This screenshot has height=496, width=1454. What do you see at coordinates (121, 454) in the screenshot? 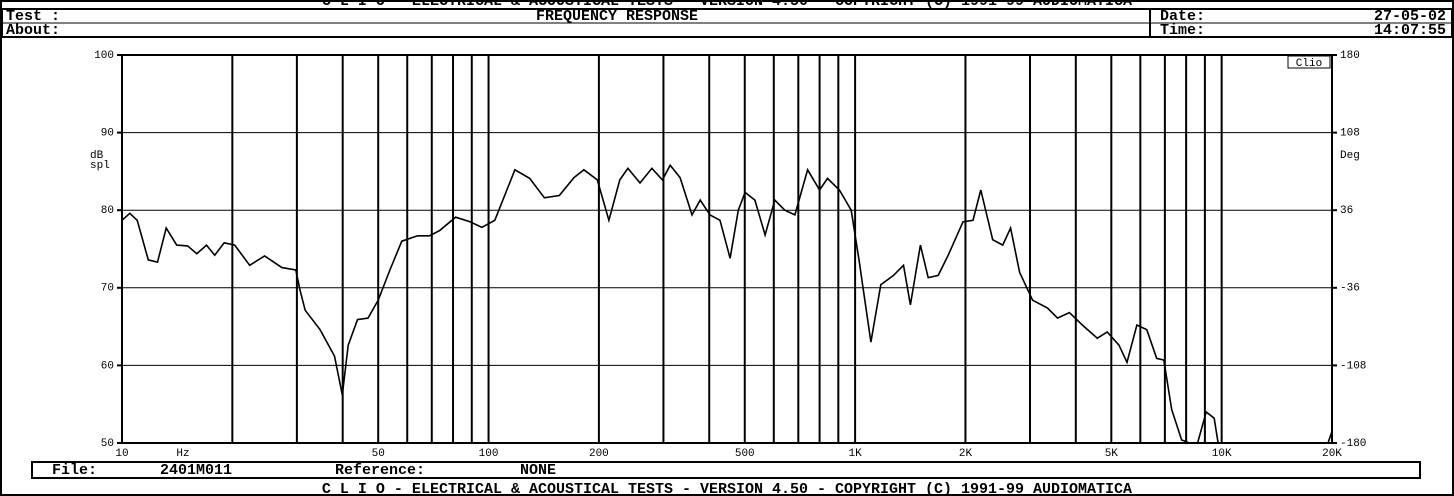
I see `x-tick-label: 10` at bounding box center [121, 454].